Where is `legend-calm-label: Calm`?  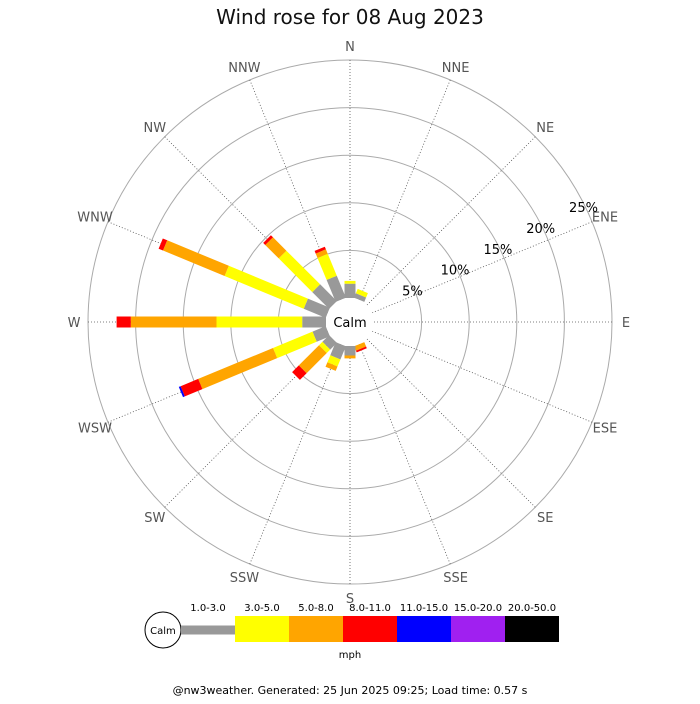 legend-calm-label: Calm is located at coordinates (163, 631).